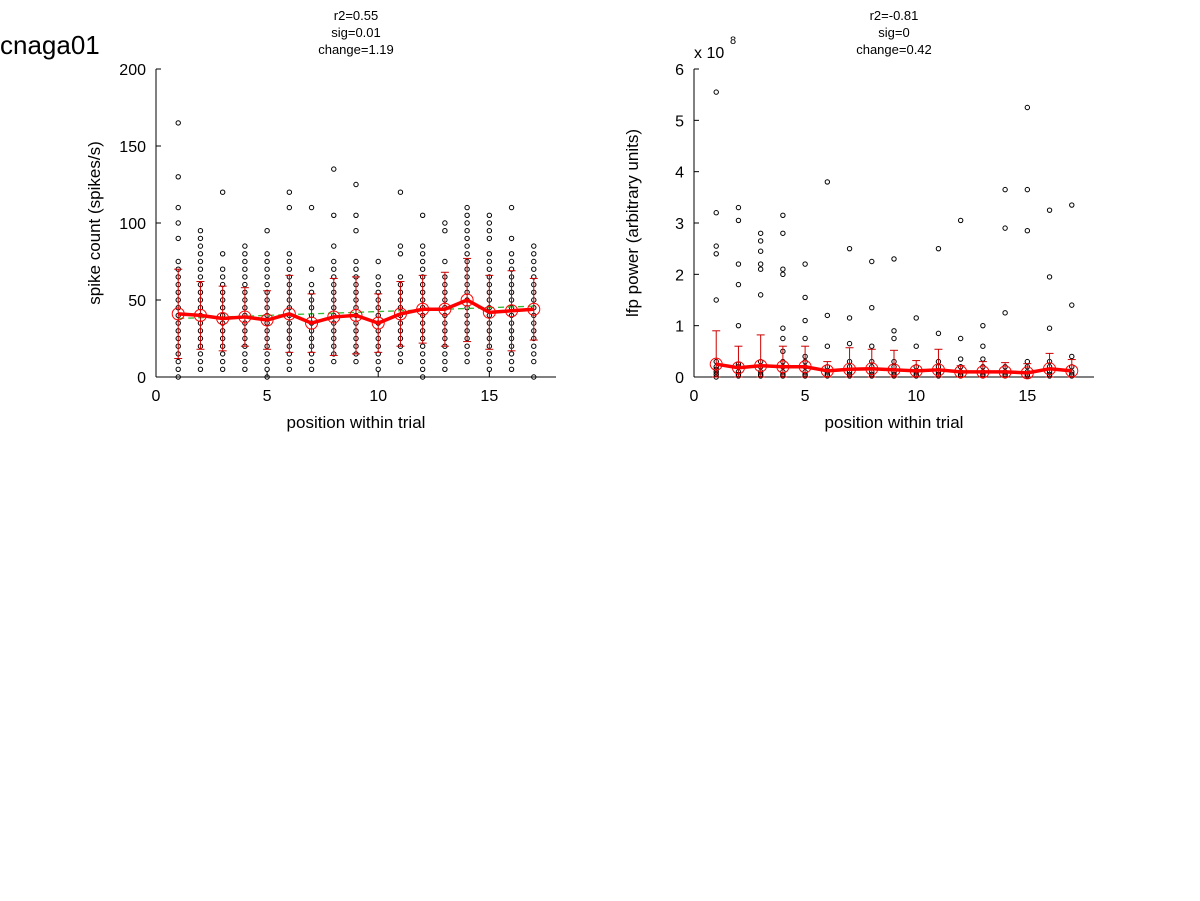 This screenshot has width=1200, height=901. Describe the element at coordinates (132, 224) in the screenshot. I see `y-tick-label: 100` at that location.